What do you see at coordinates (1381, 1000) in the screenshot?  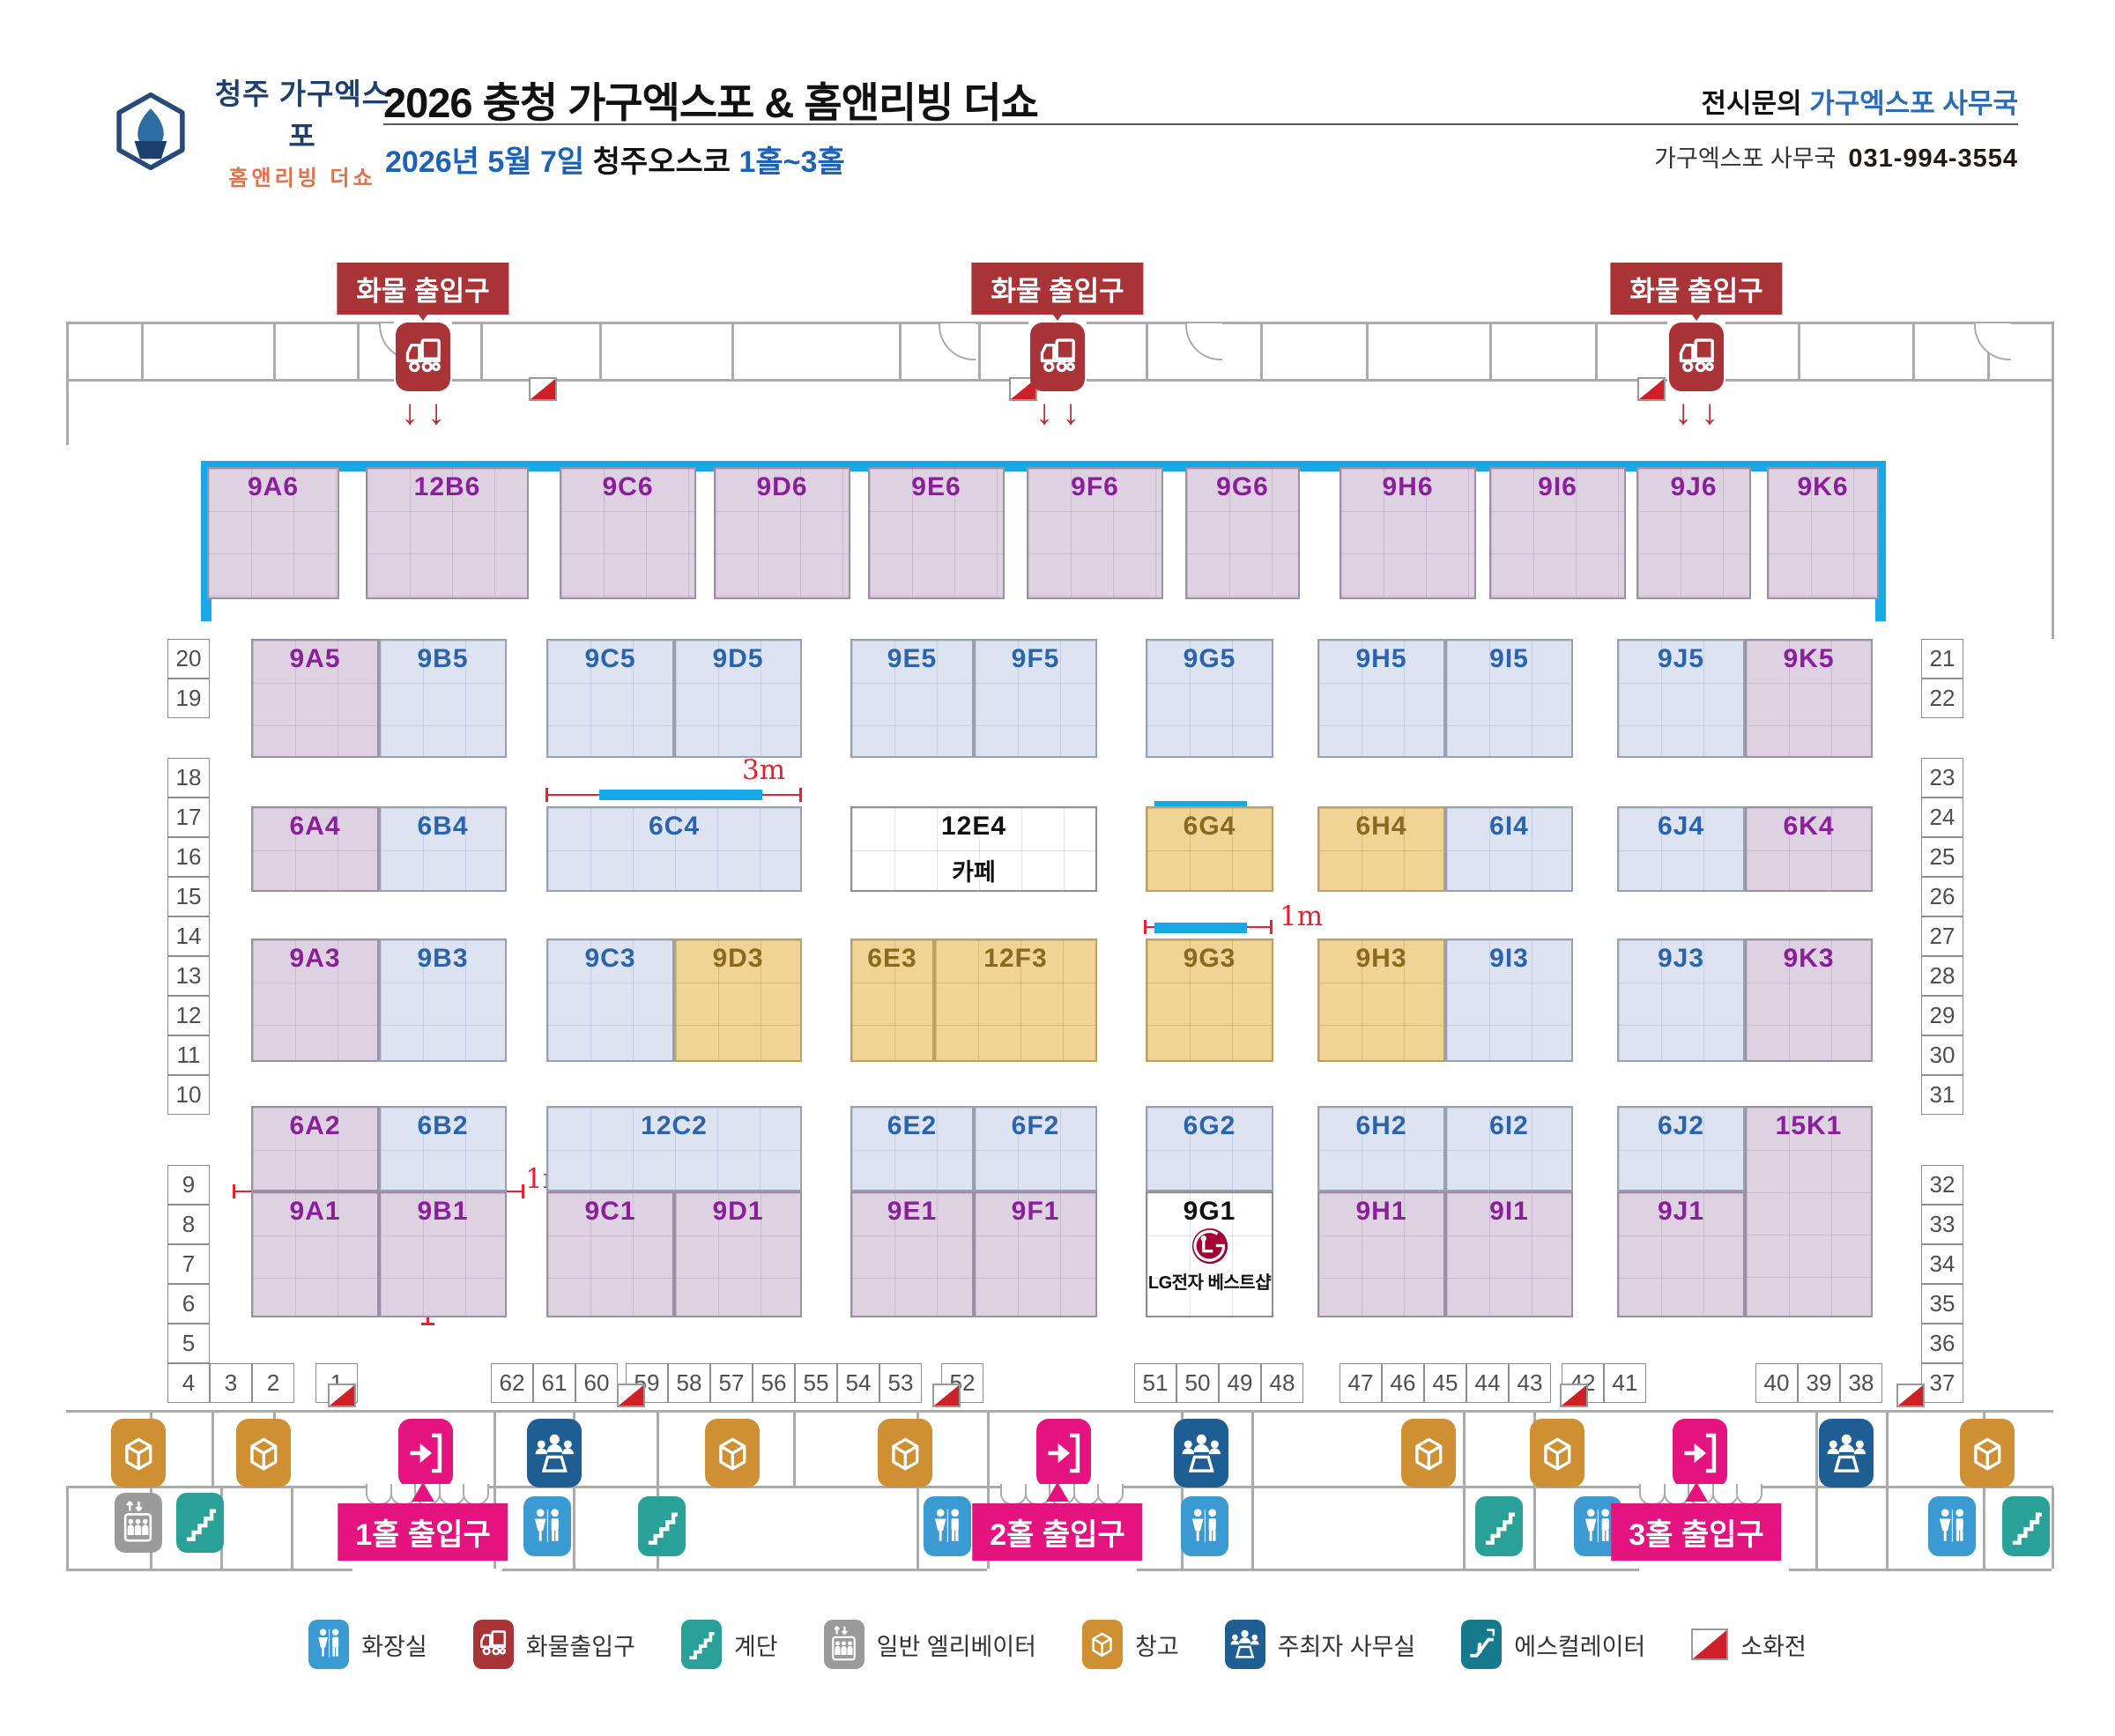 I see `booth-9H3: 9H3` at bounding box center [1381, 1000].